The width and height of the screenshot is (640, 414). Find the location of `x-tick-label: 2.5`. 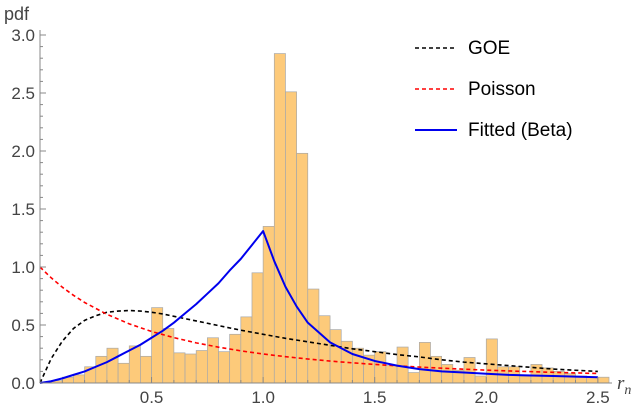

x-tick-label: 2.5 is located at coordinates (598, 397).